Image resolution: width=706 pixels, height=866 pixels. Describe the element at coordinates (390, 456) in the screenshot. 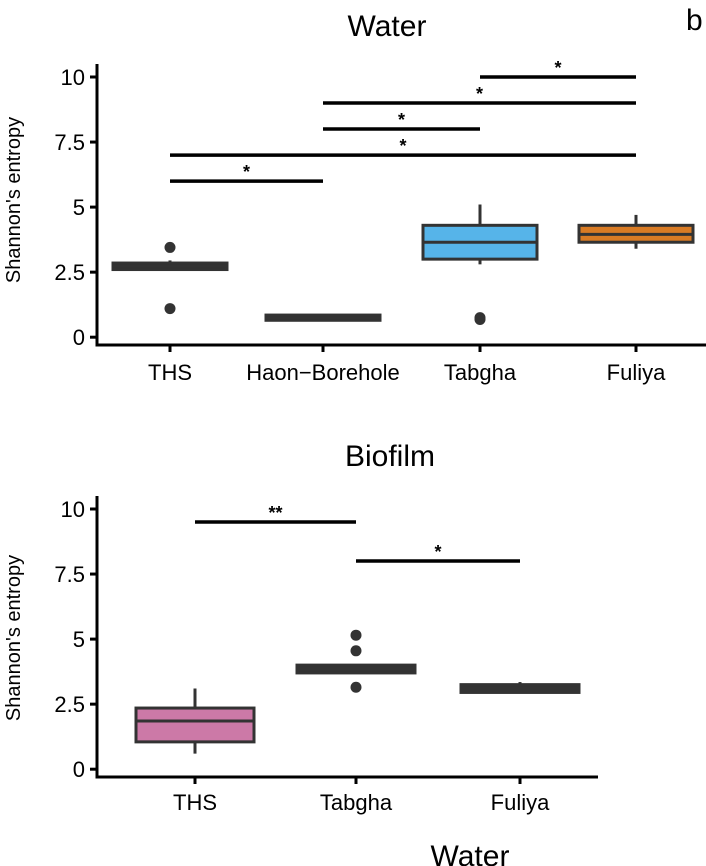

I see `chart-title: Biofilm` at that location.